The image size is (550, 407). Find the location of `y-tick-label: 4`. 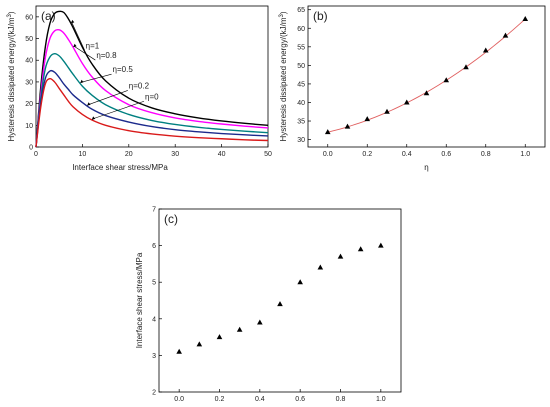

y-tick-label: 4 is located at coordinates (154, 319).